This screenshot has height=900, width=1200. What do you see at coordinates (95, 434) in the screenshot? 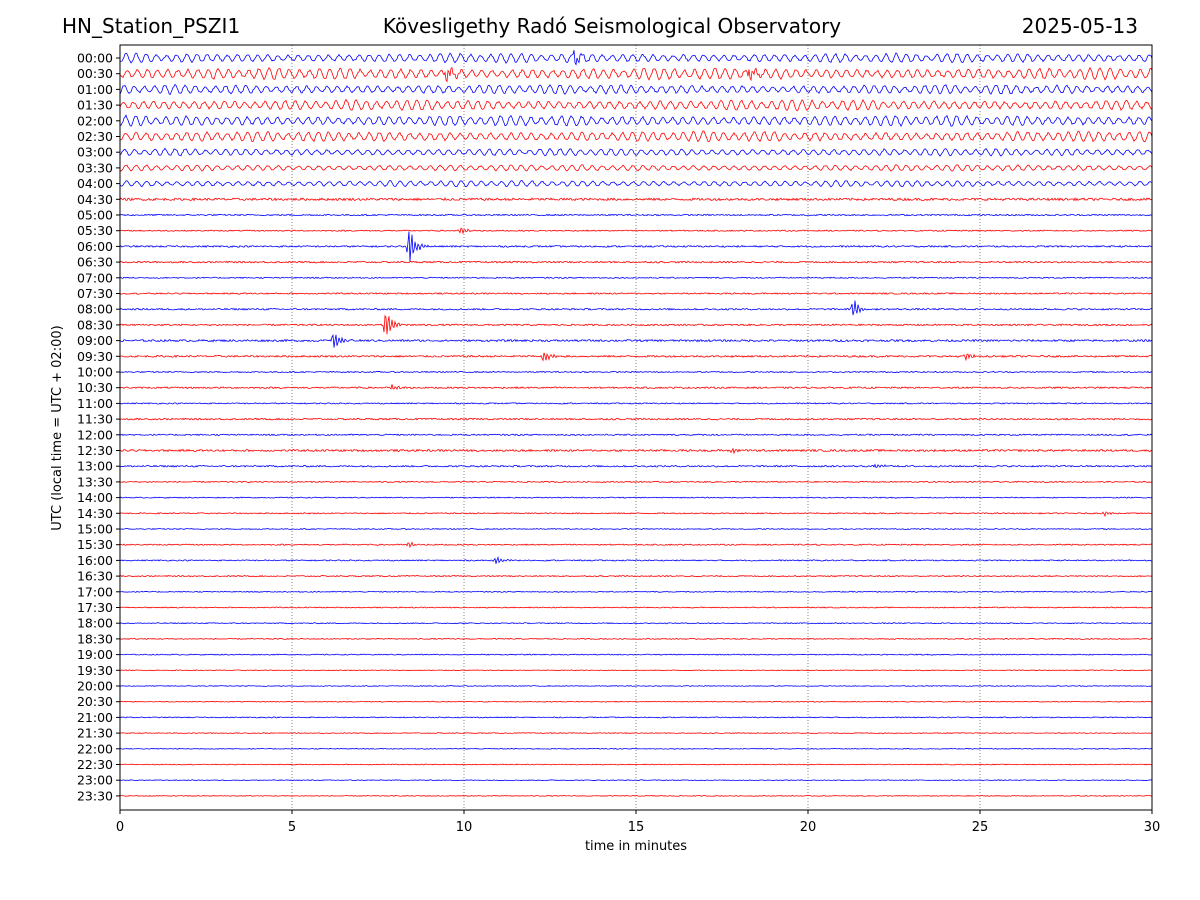
I see `y-tick-label: 12:00` at bounding box center [95, 434].